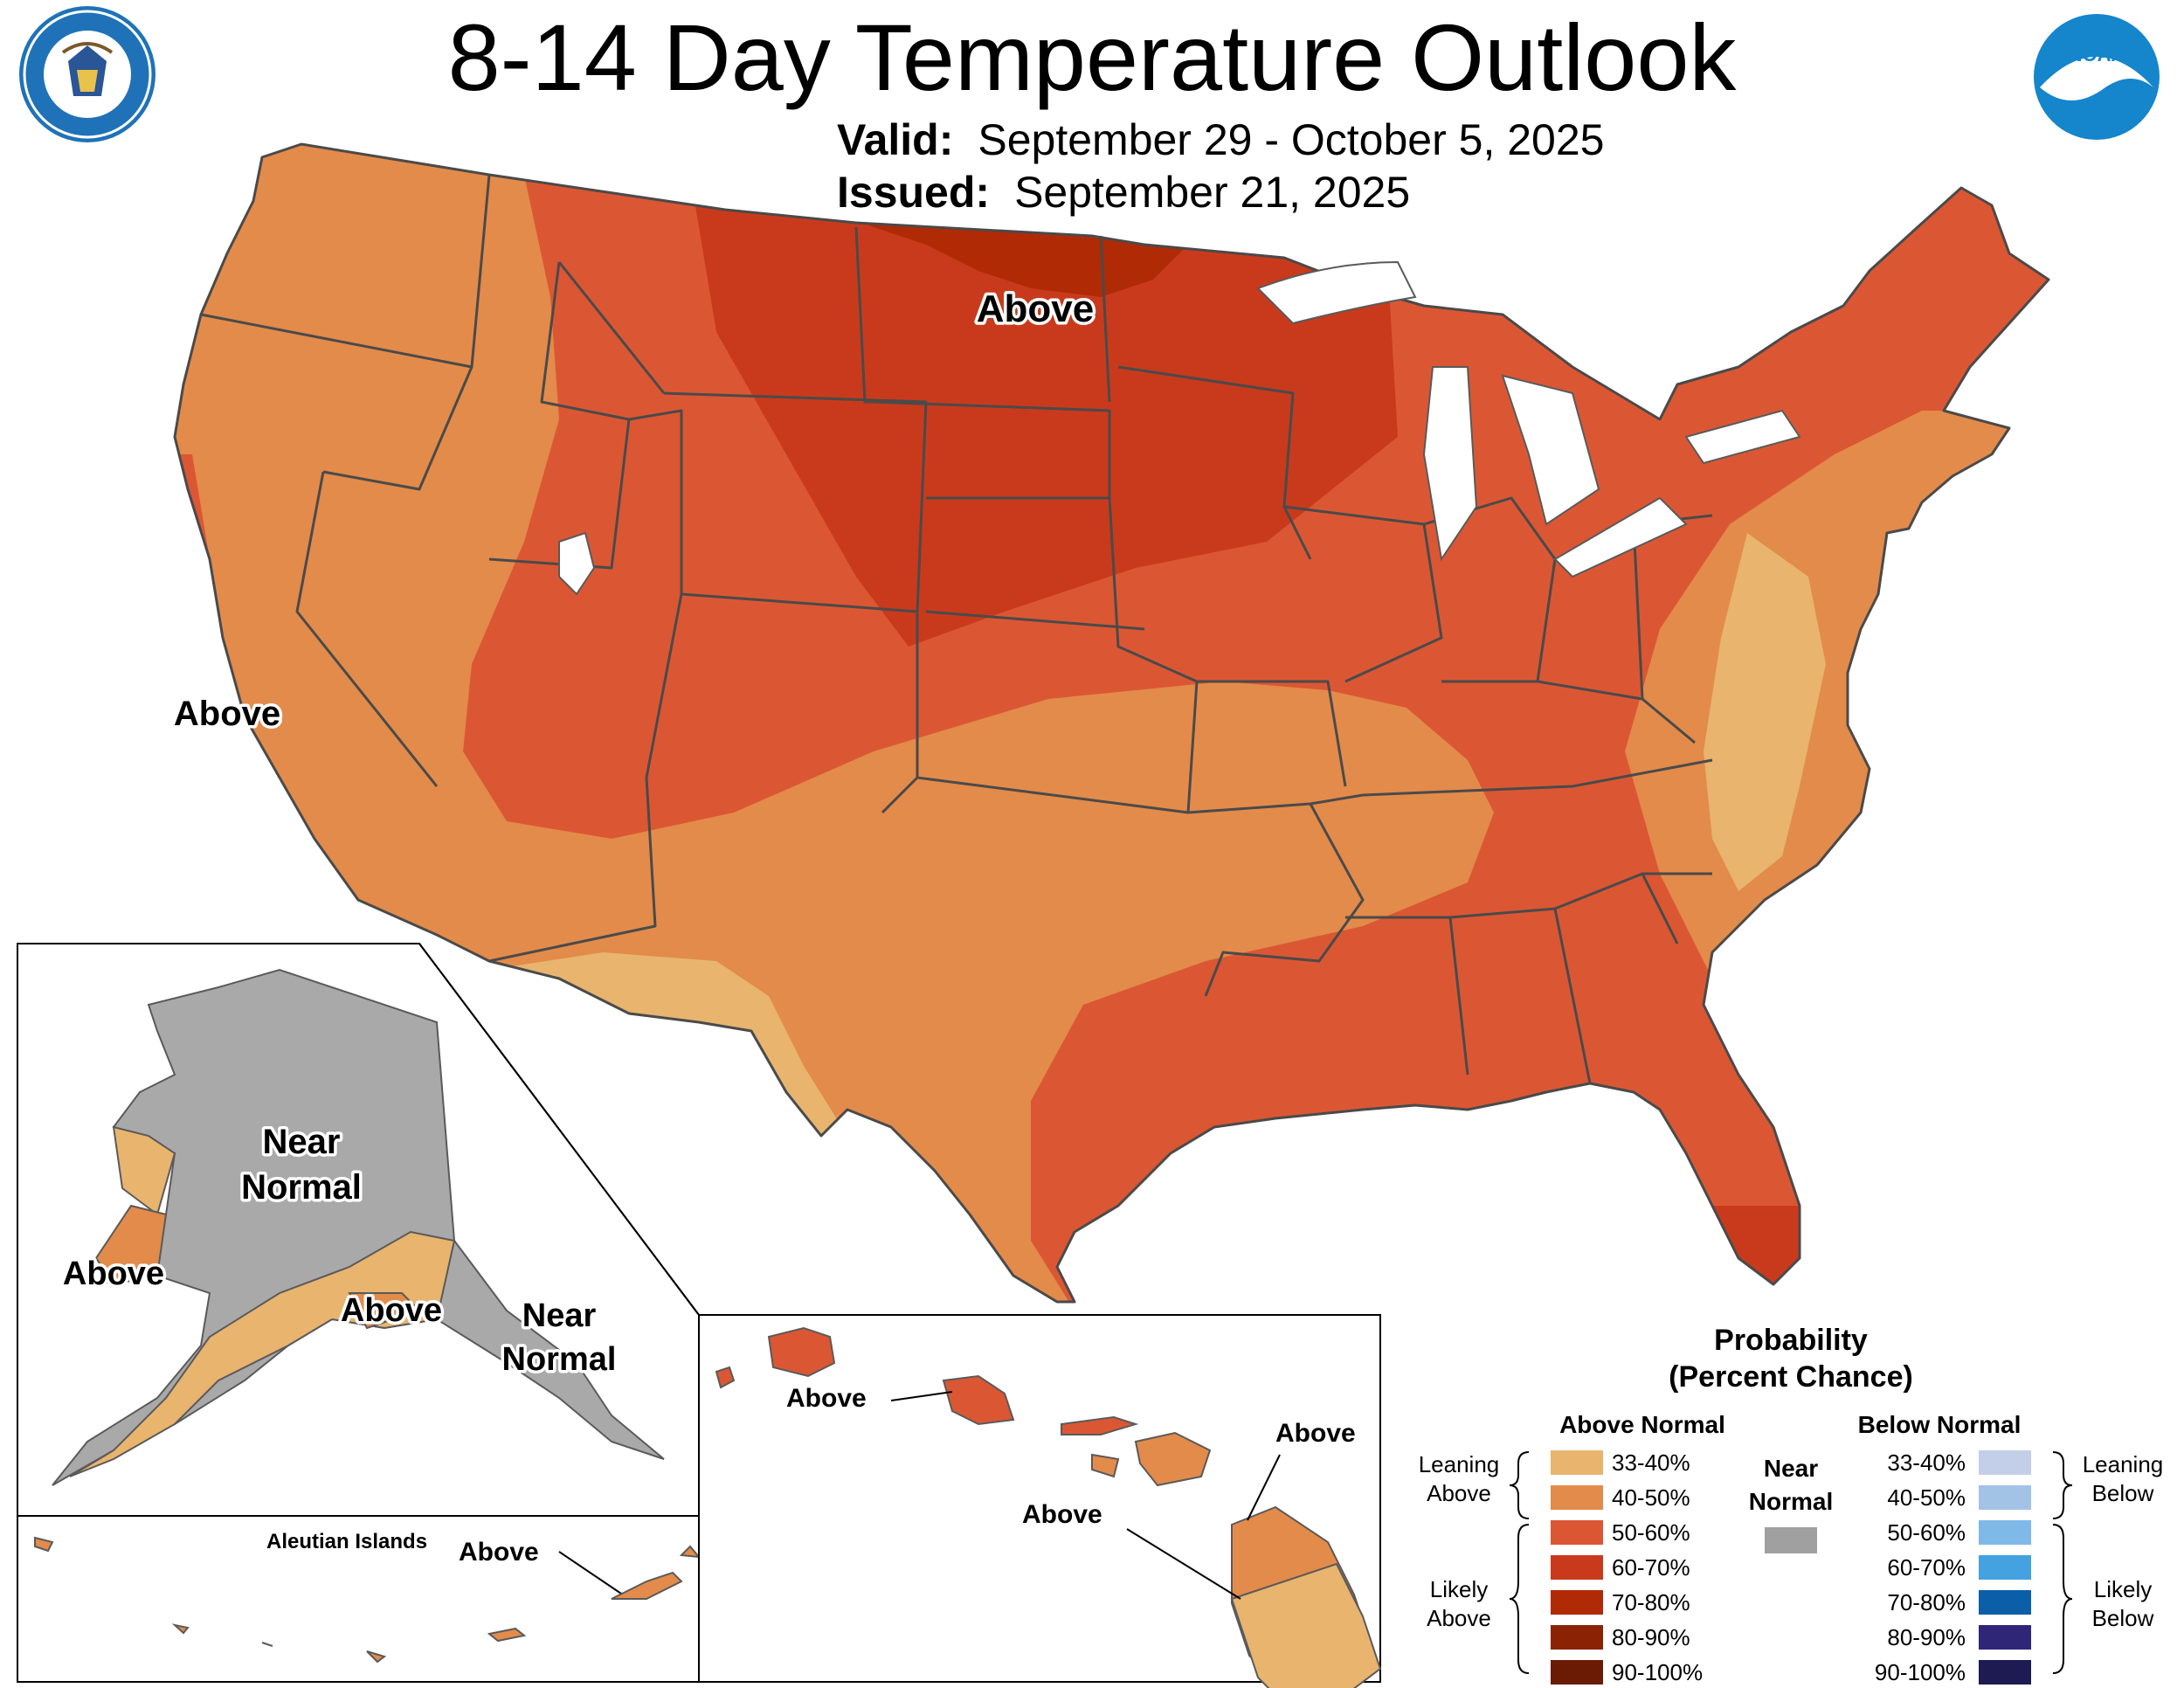 This screenshot has height=1688, width=2184. I want to click on aleutian-above-label: Above, so click(499, 1552).